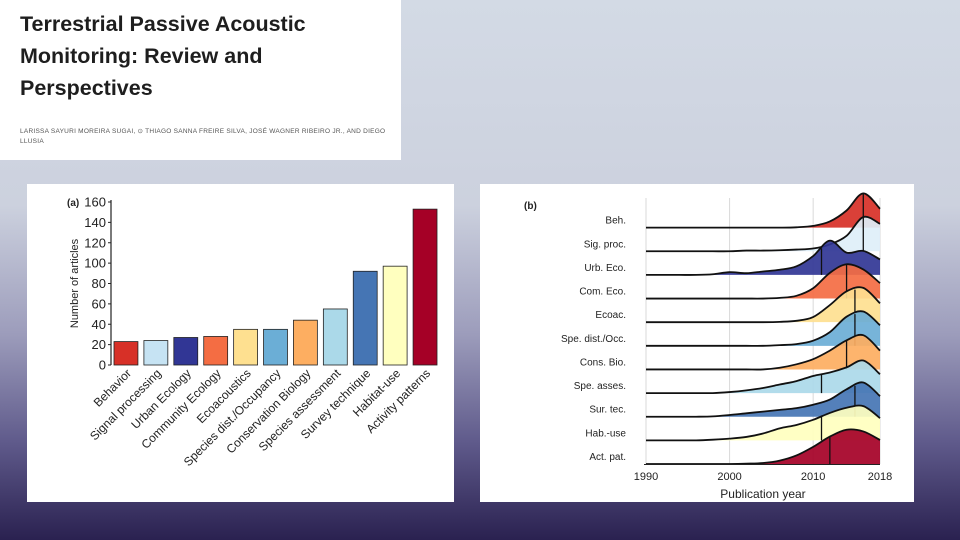 Image resolution: width=960 pixels, height=540 pixels. I want to click on y-tick-label: 140, so click(95, 222).